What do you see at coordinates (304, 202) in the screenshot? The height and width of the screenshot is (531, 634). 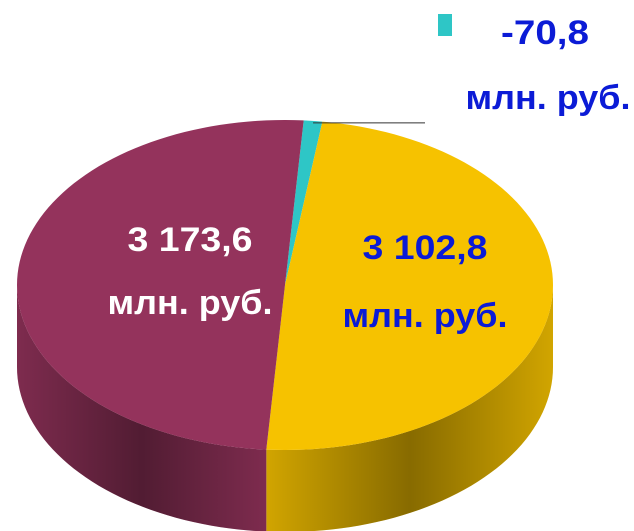 I see `slice` at bounding box center [304, 202].